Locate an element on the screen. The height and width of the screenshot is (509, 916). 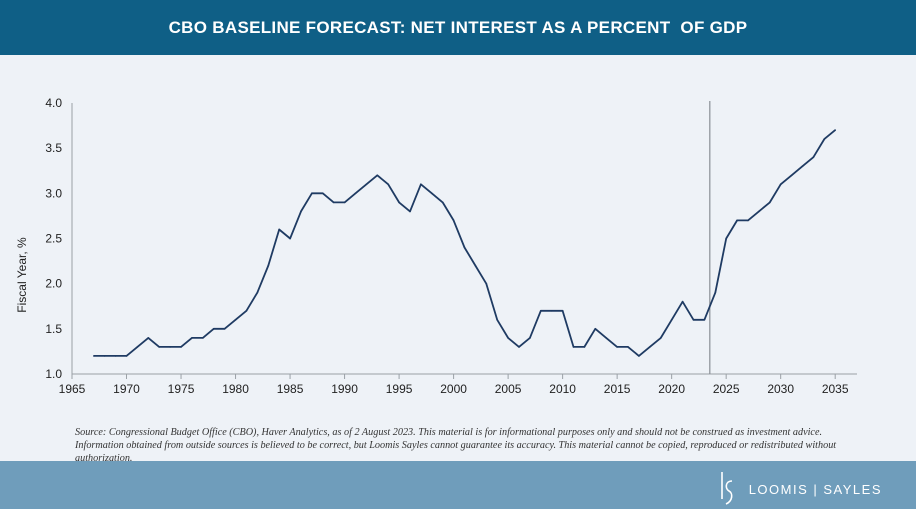
y-tick-label: 2.0 is located at coordinates (53, 284).